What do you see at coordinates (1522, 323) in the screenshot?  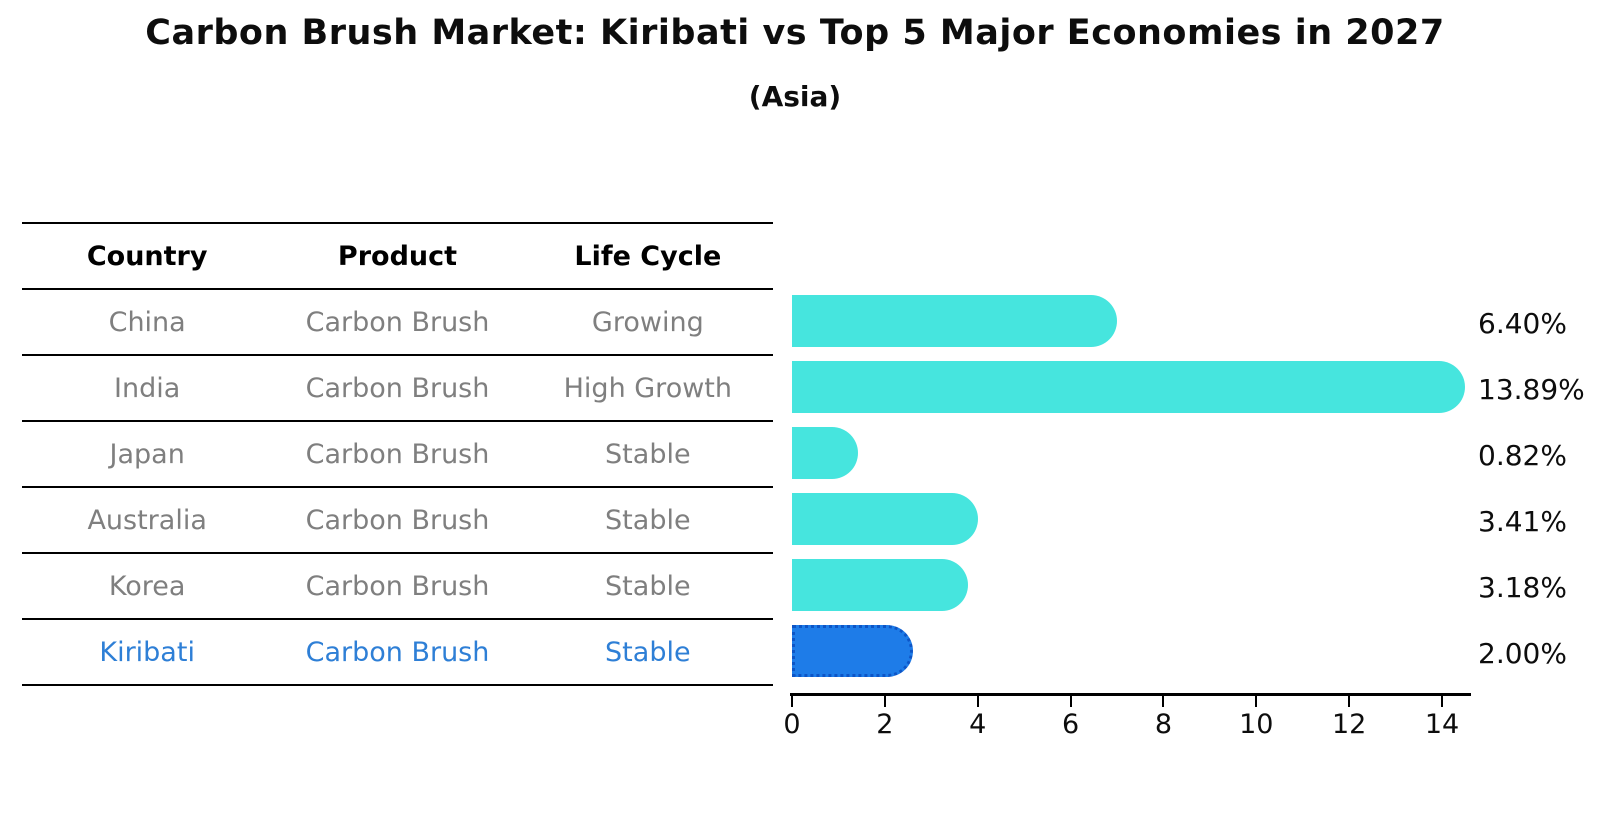 I see `value-label-china: 6.40%` at bounding box center [1522, 323].